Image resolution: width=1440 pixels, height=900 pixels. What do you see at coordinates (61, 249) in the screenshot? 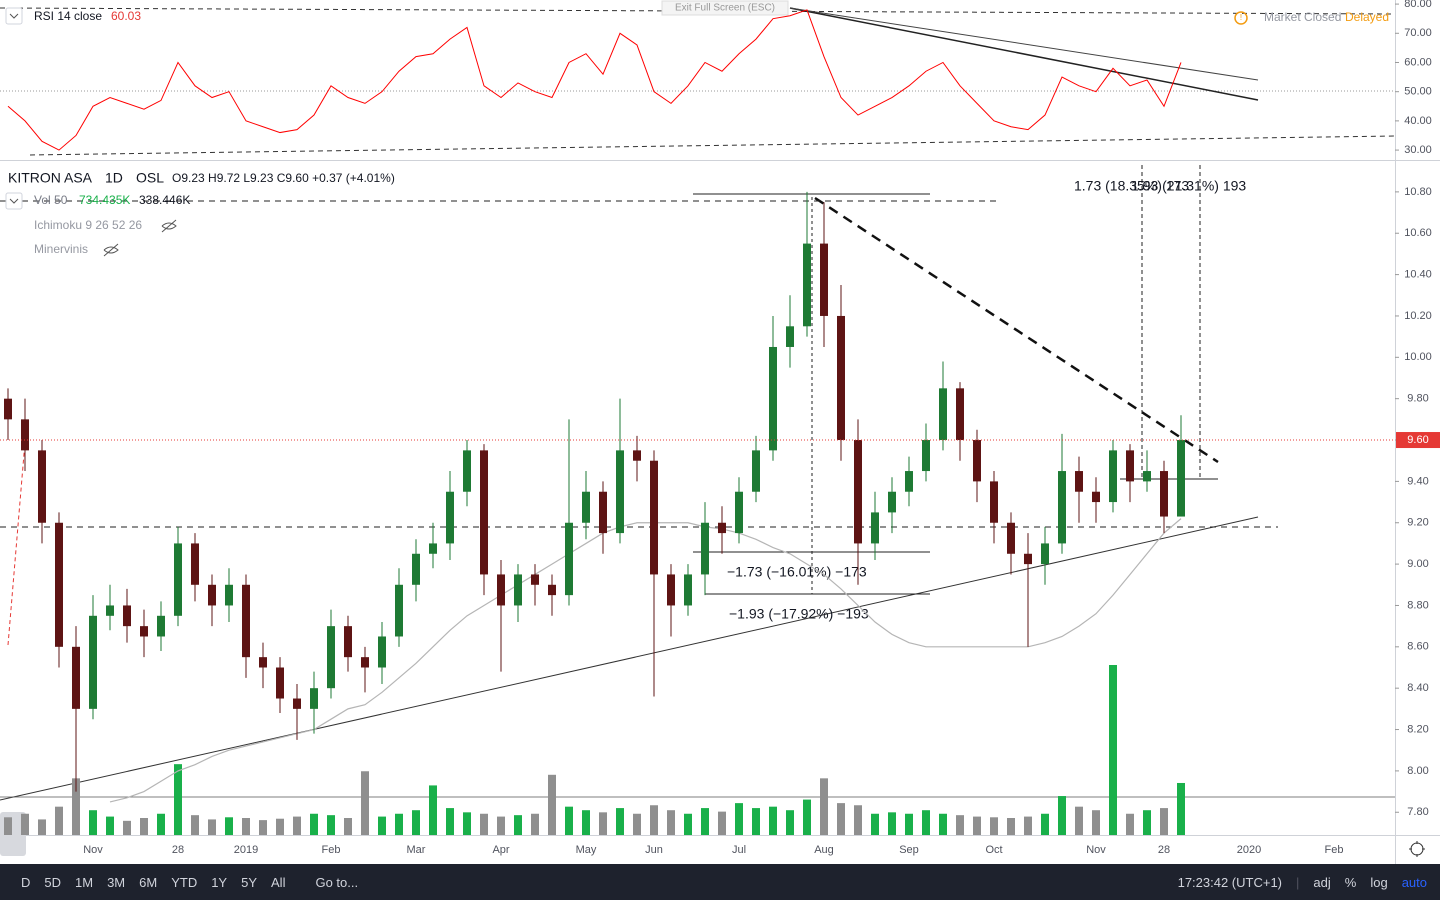
I see `indicator-name: Minervinis` at bounding box center [61, 249].